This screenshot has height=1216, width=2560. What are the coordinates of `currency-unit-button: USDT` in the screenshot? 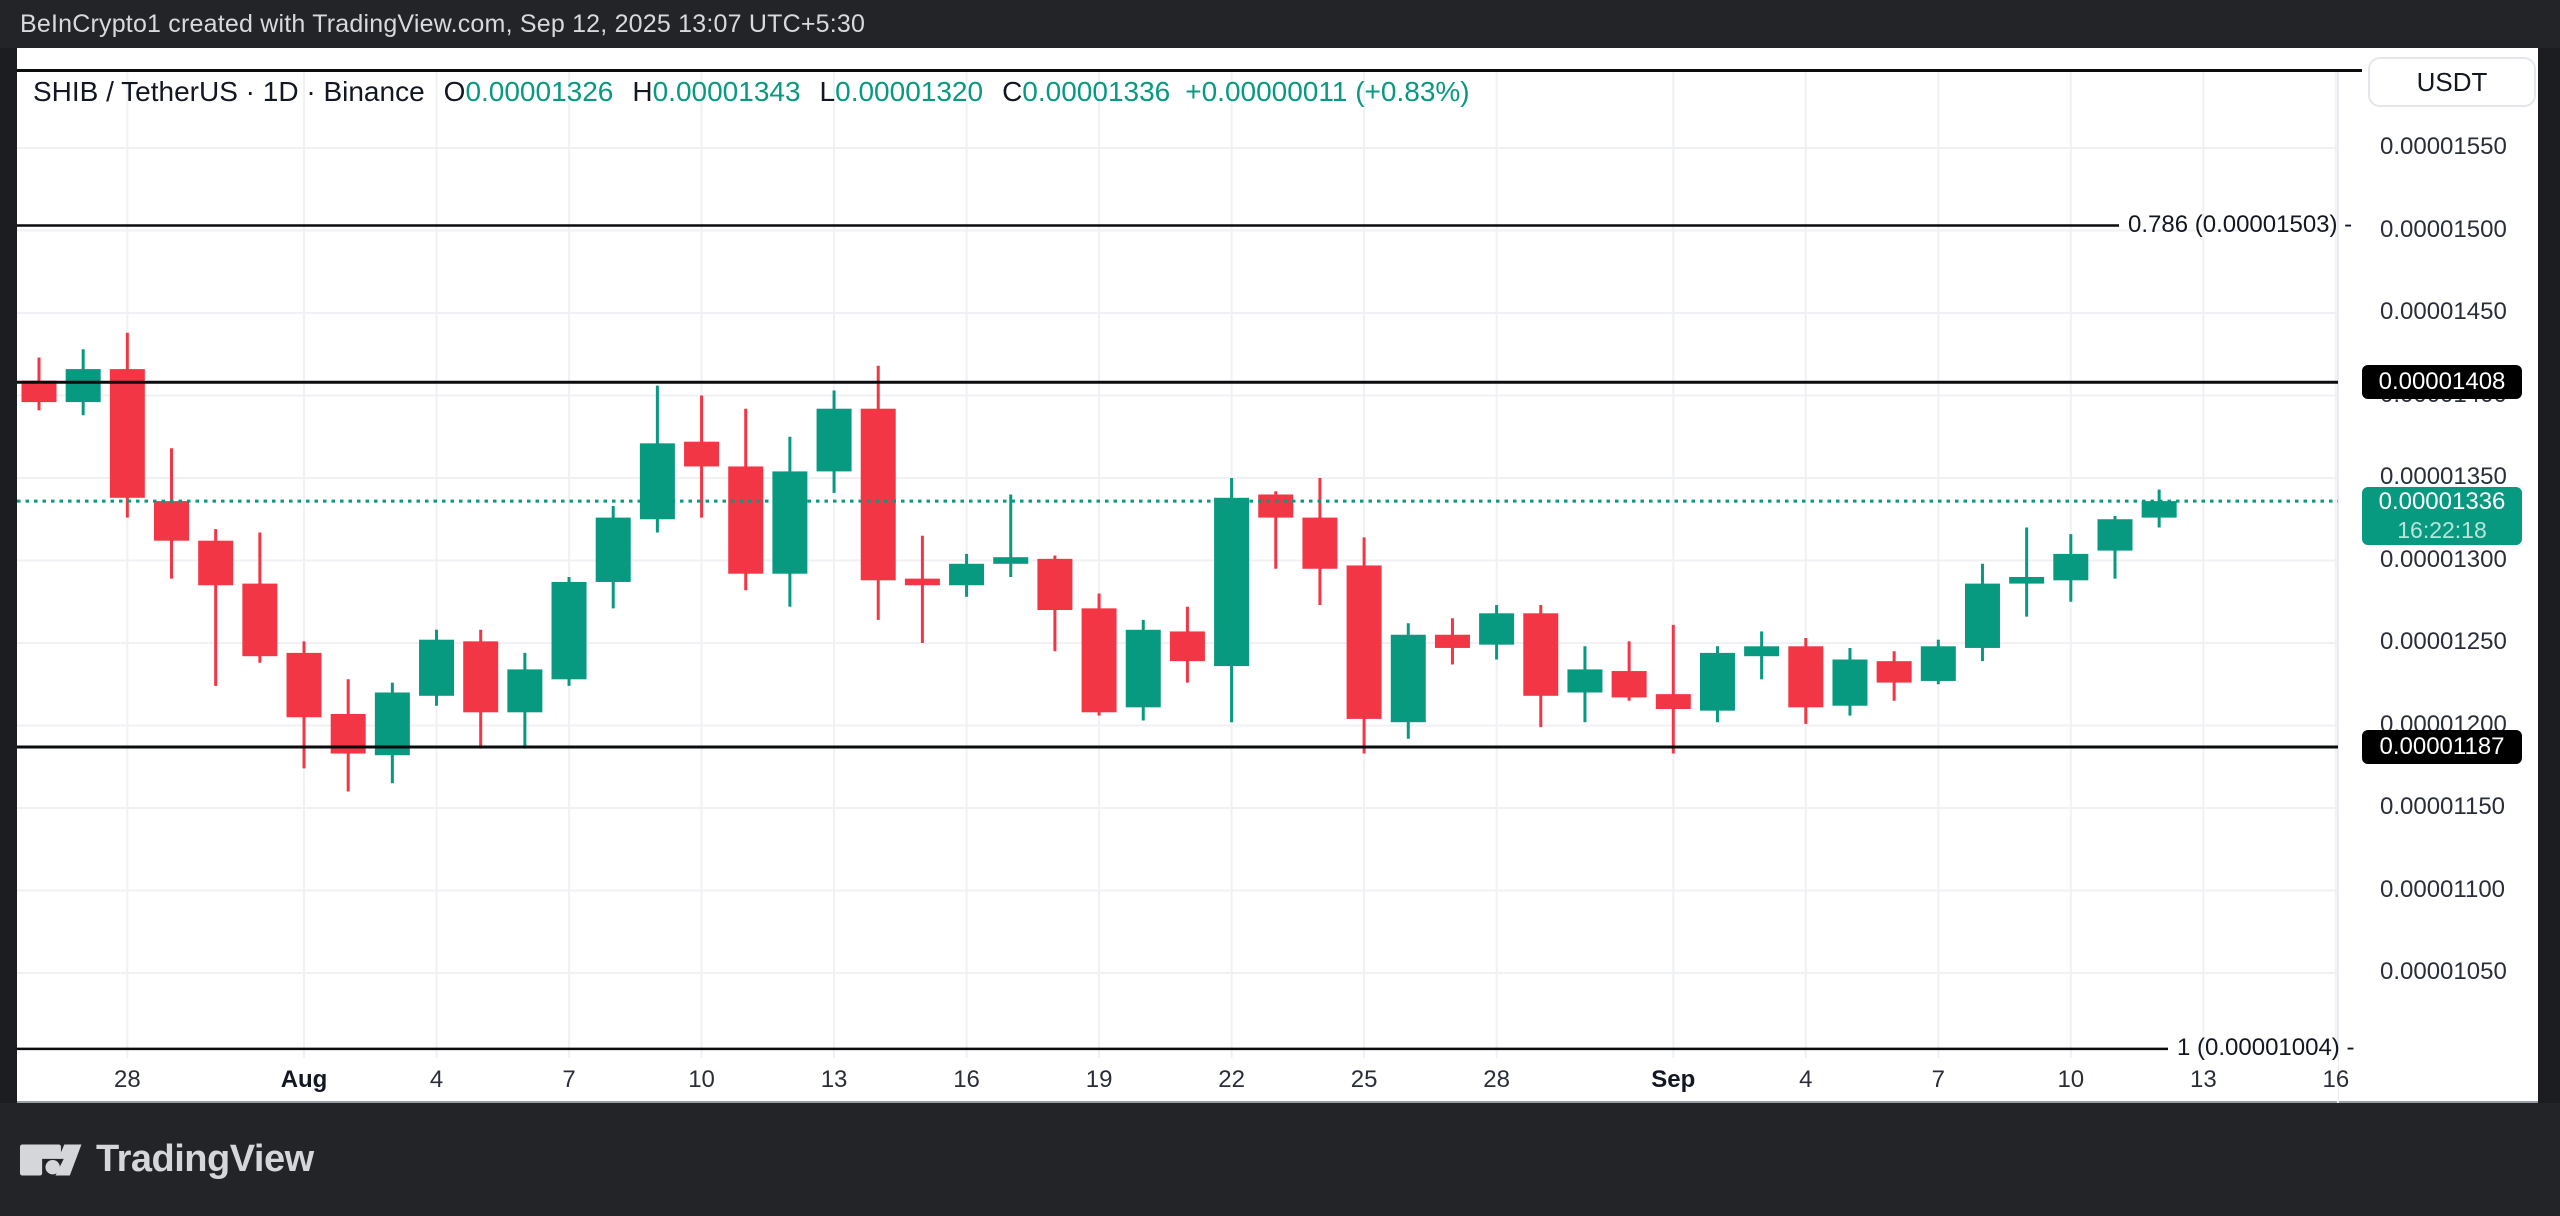 It's located at (2452, 82).